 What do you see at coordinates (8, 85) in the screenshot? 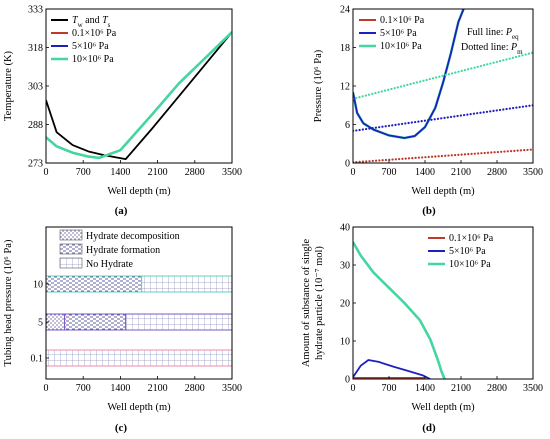
I see `y-axis-label: Temperature (K)` at bounding box center [8, 85].